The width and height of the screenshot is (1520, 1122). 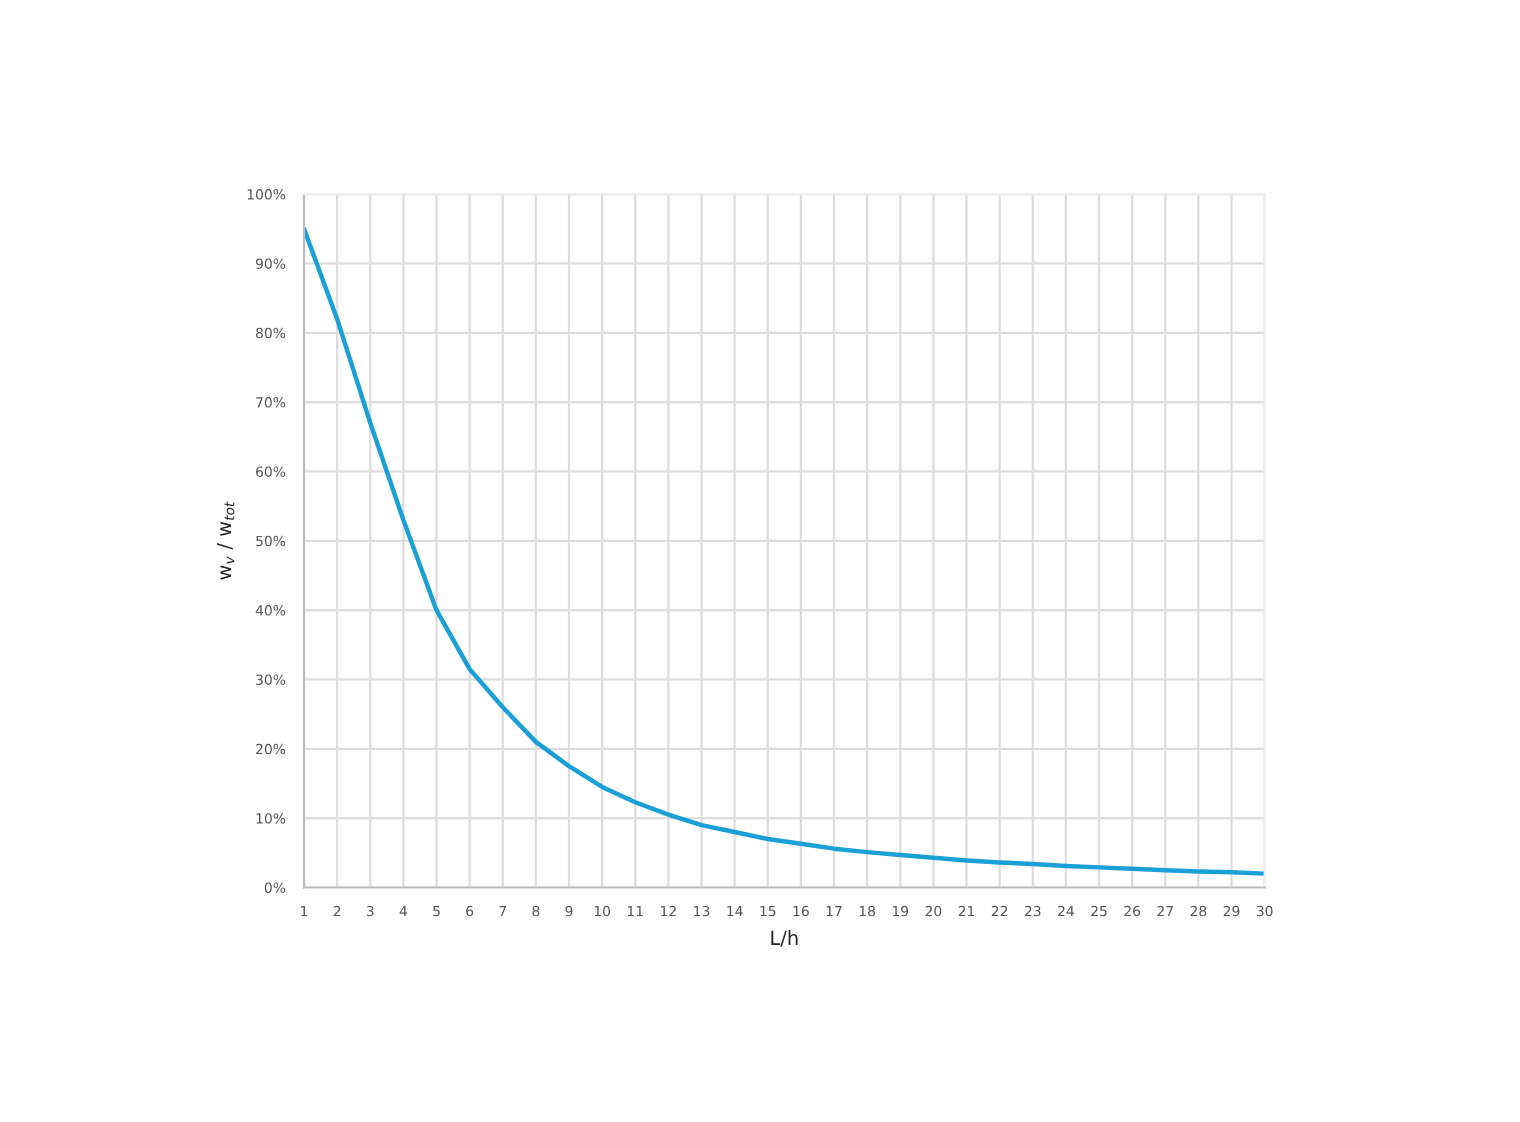 What do you see at coordinates (225, 540) in the screenshot?
I see `y-axis-title: w$_{v}$ / w$_{tot}$` at bounding box center [225, 540].